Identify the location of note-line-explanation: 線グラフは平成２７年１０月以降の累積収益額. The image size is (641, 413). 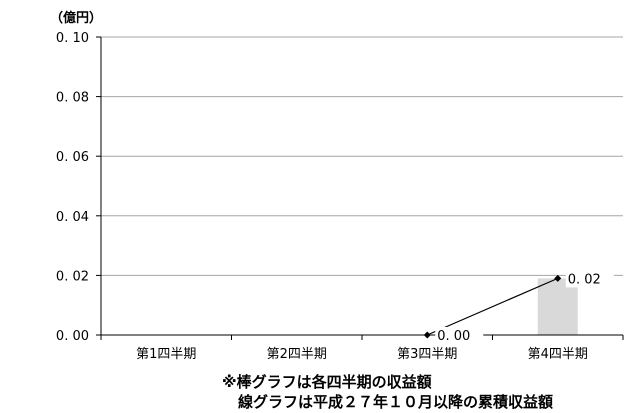
(396, 402).